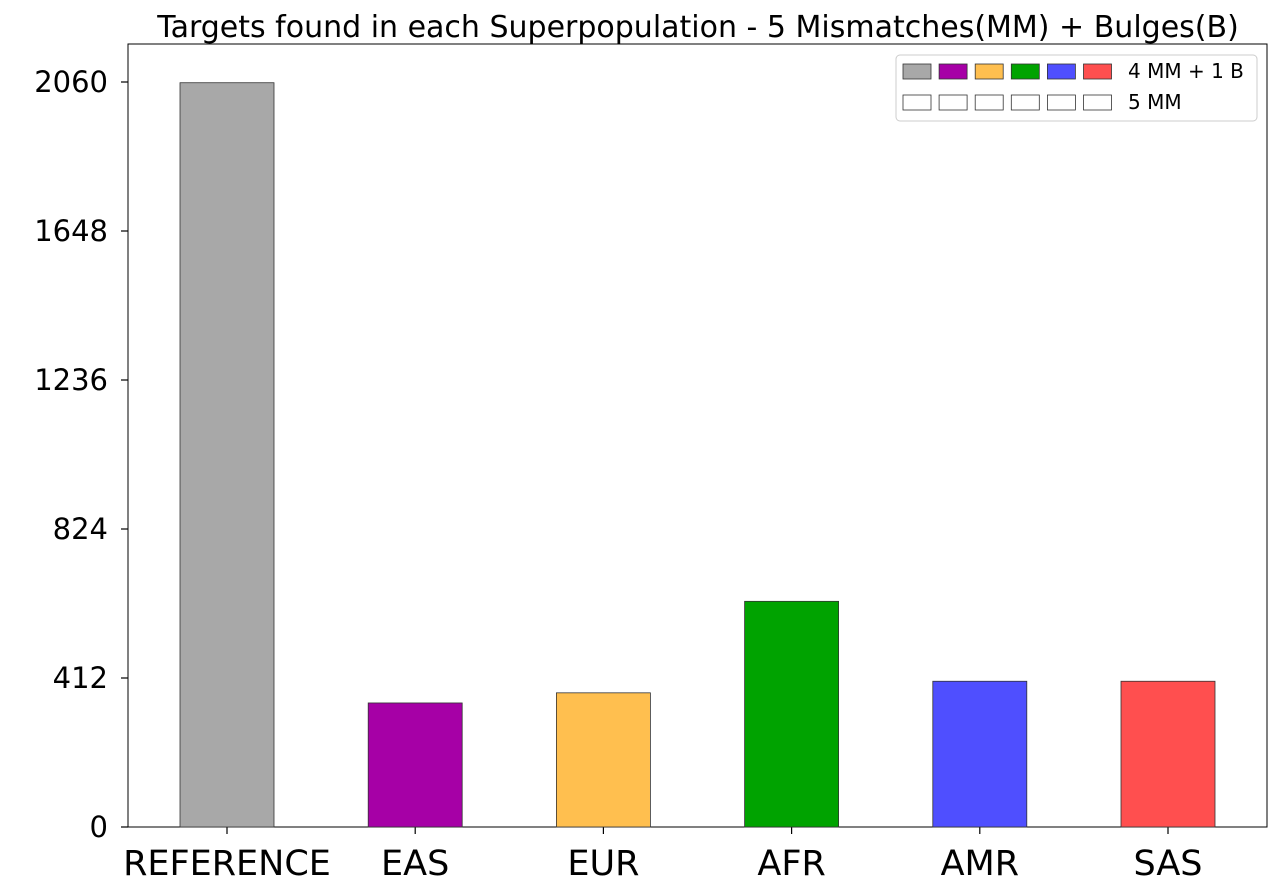 Image resolution: width=1280 pixels, height=880 pixels. Describe the element at coordinates (791, 714) in the screenshot. I see `bar-afr-4mm-1b` at that location.